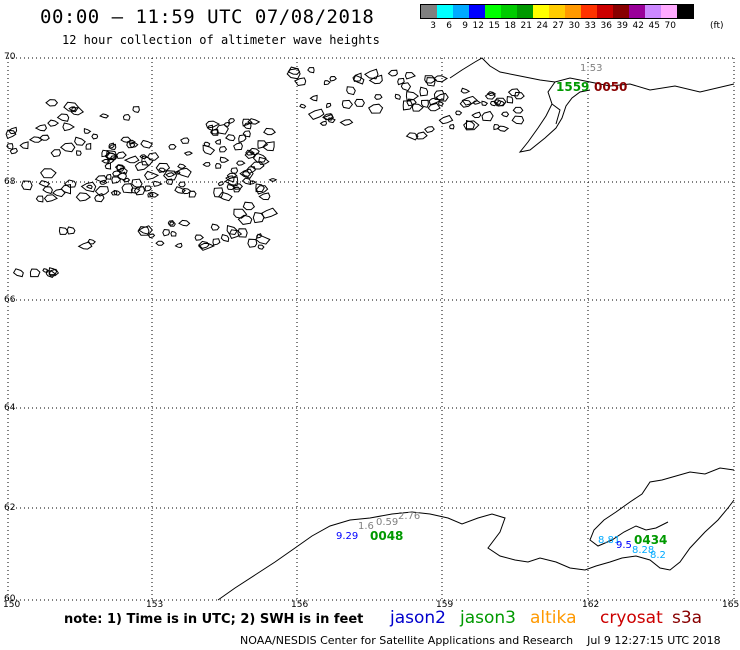 This screenshot has height=650, width=740. Describe the element at coordinates (418, 618) in the screenshot. I see `legend-jason2: jason2` at that location.